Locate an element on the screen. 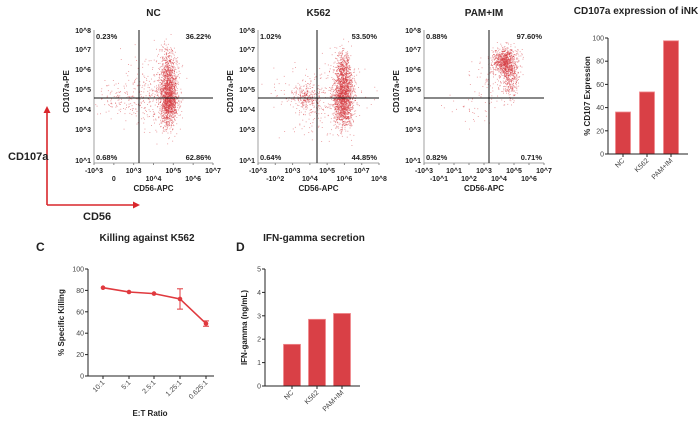 The image size is (700, 427). quadrant-lower-left: 0.64% is located at coordinates (271, 157).